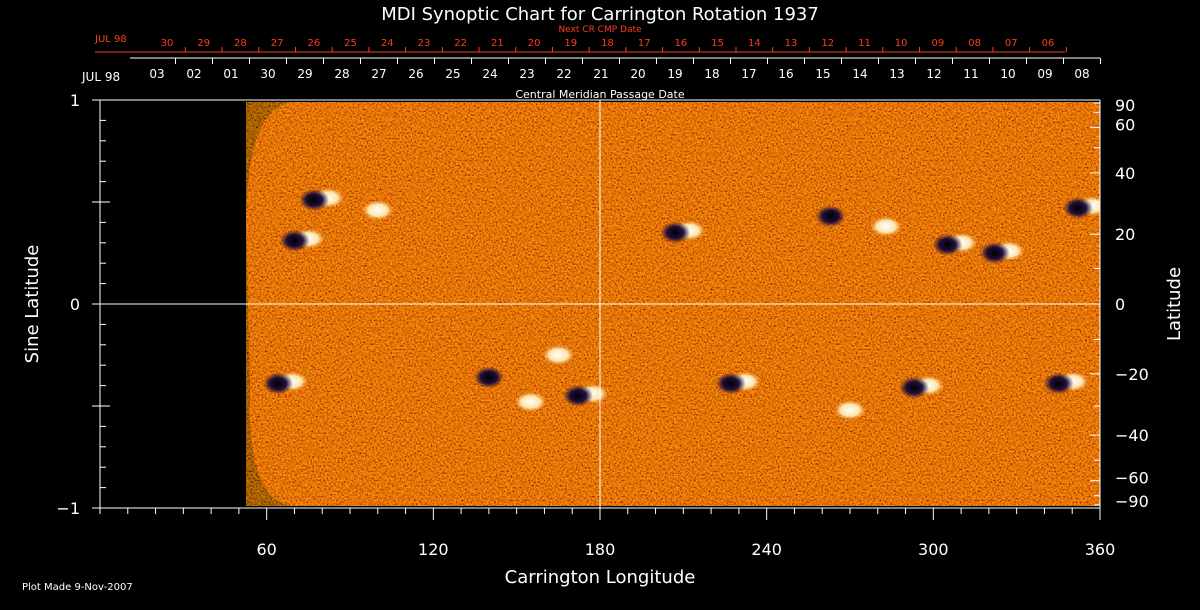 Image resolution: width=1200 pixels, height=610 pixels. What do you see at coordinates (1044, 74) in the screenshot?
I see `cmp-date-label: 09` at bounding box center [1044, 74].